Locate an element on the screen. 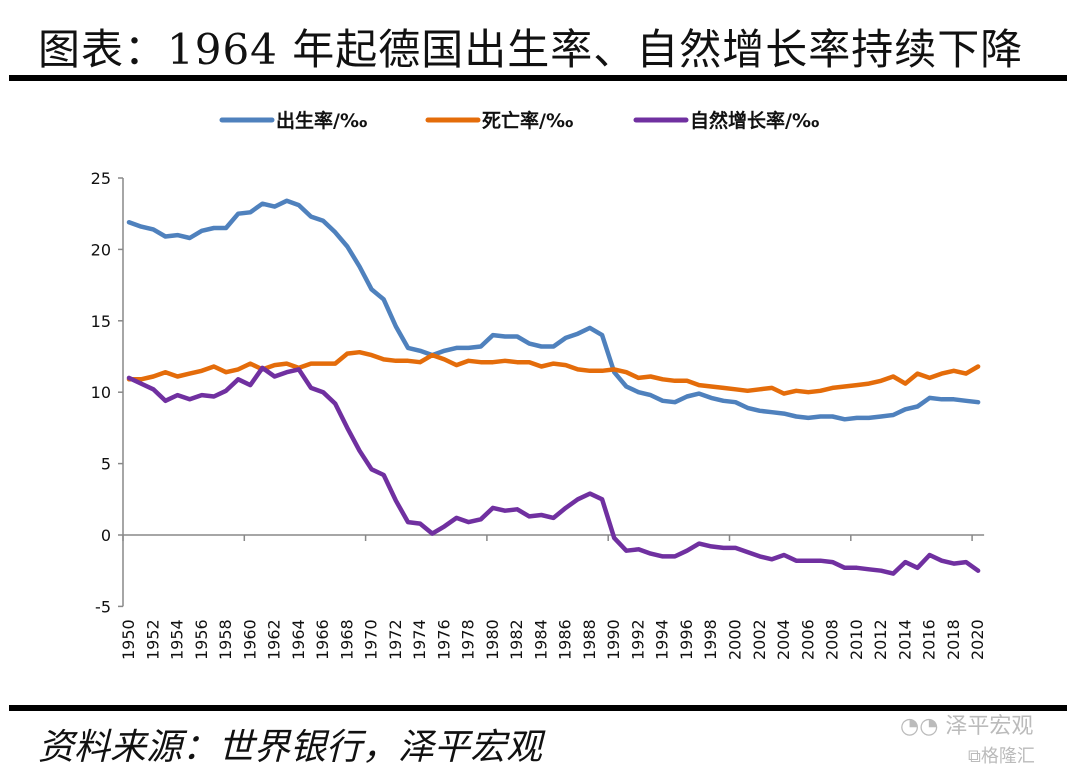  legend-label: 死亡率/‰ is located at coordinates (527, 120).